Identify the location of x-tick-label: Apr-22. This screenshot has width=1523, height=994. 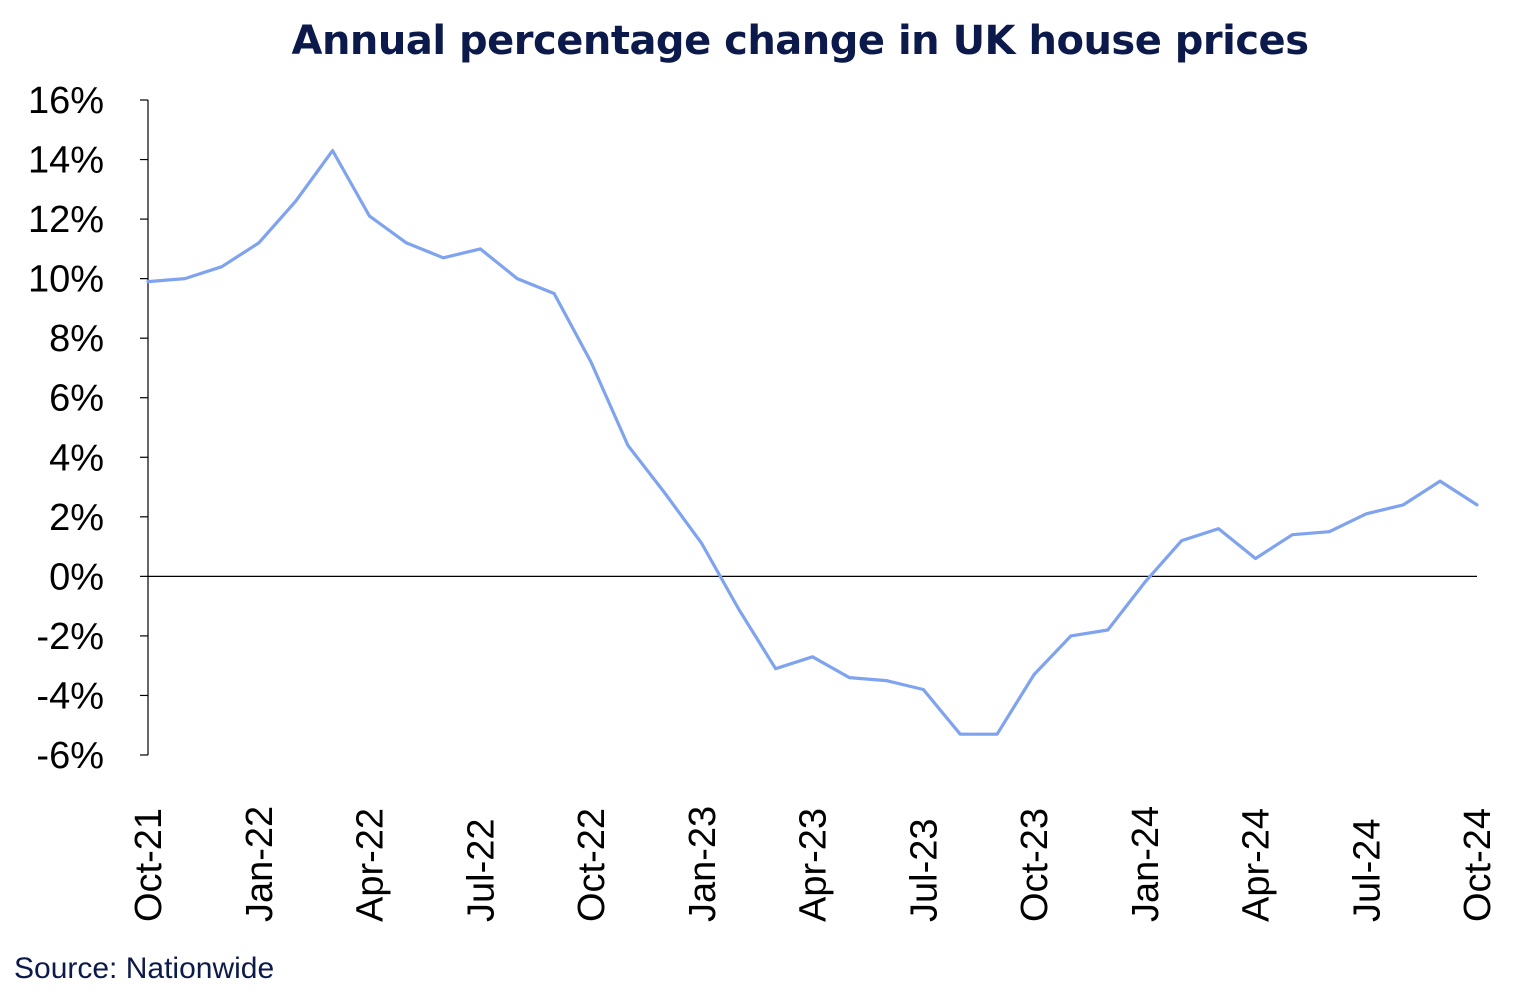
(371, 865).